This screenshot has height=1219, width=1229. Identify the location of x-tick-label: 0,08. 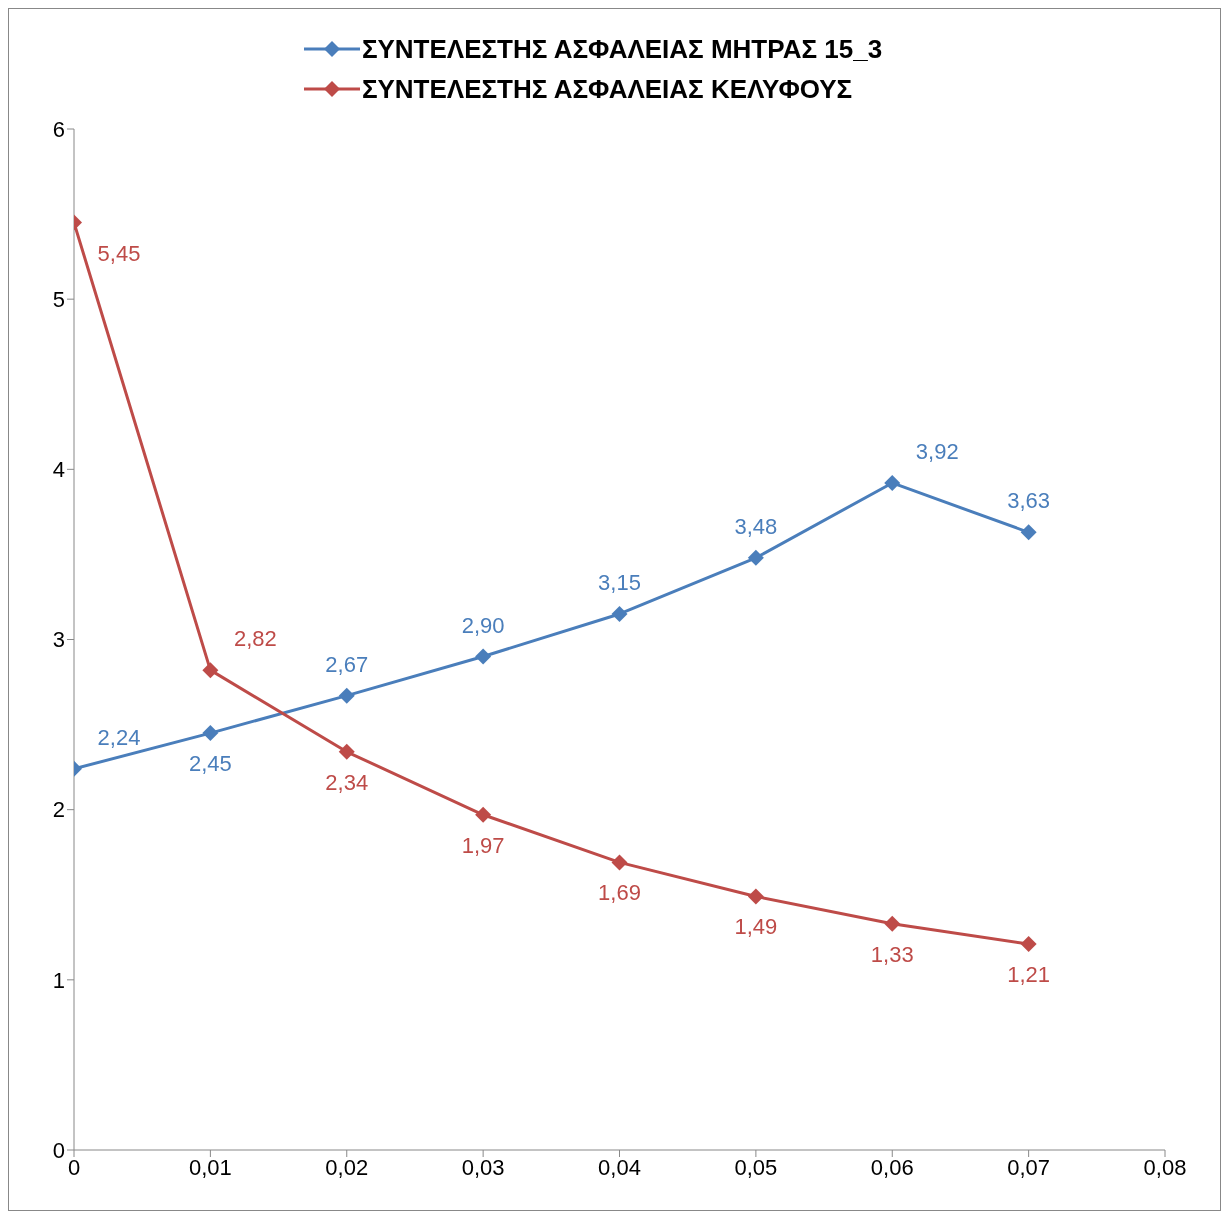
(1165, 1167).